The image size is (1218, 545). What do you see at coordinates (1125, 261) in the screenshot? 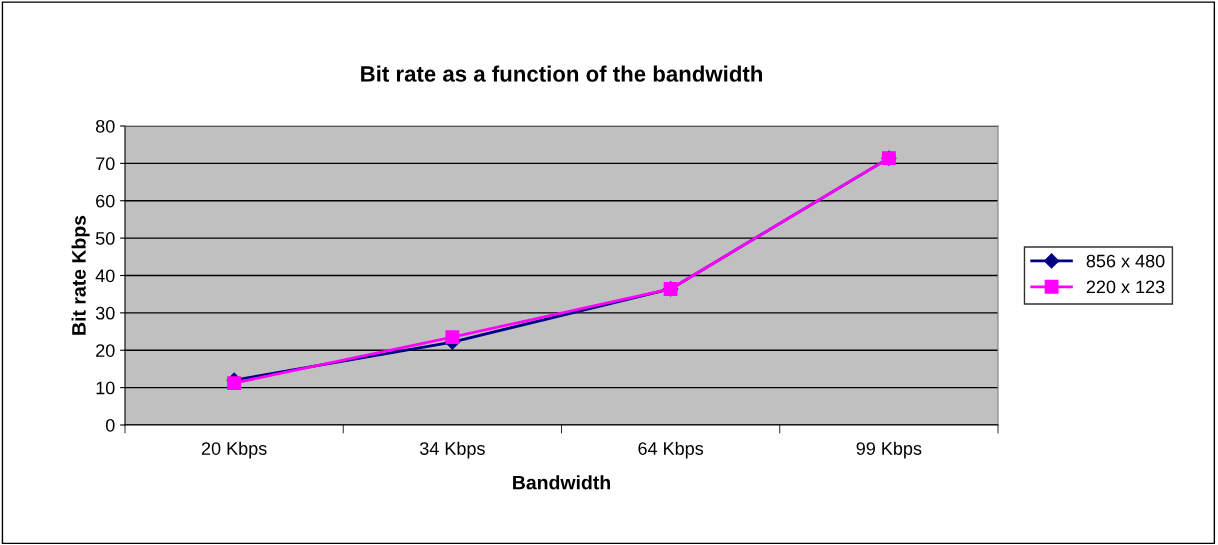
I see `legend-label: 856 x 480` at bounding box center [1125, 261].